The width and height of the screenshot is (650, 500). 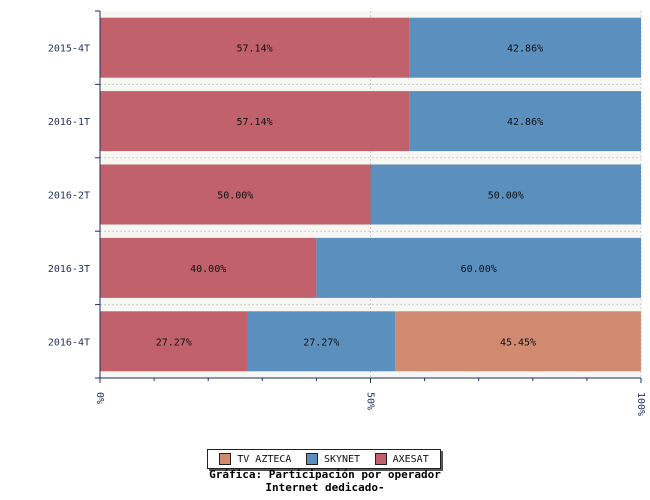 I want to click on data-label: 60.00%, so click(x=479, y=269).